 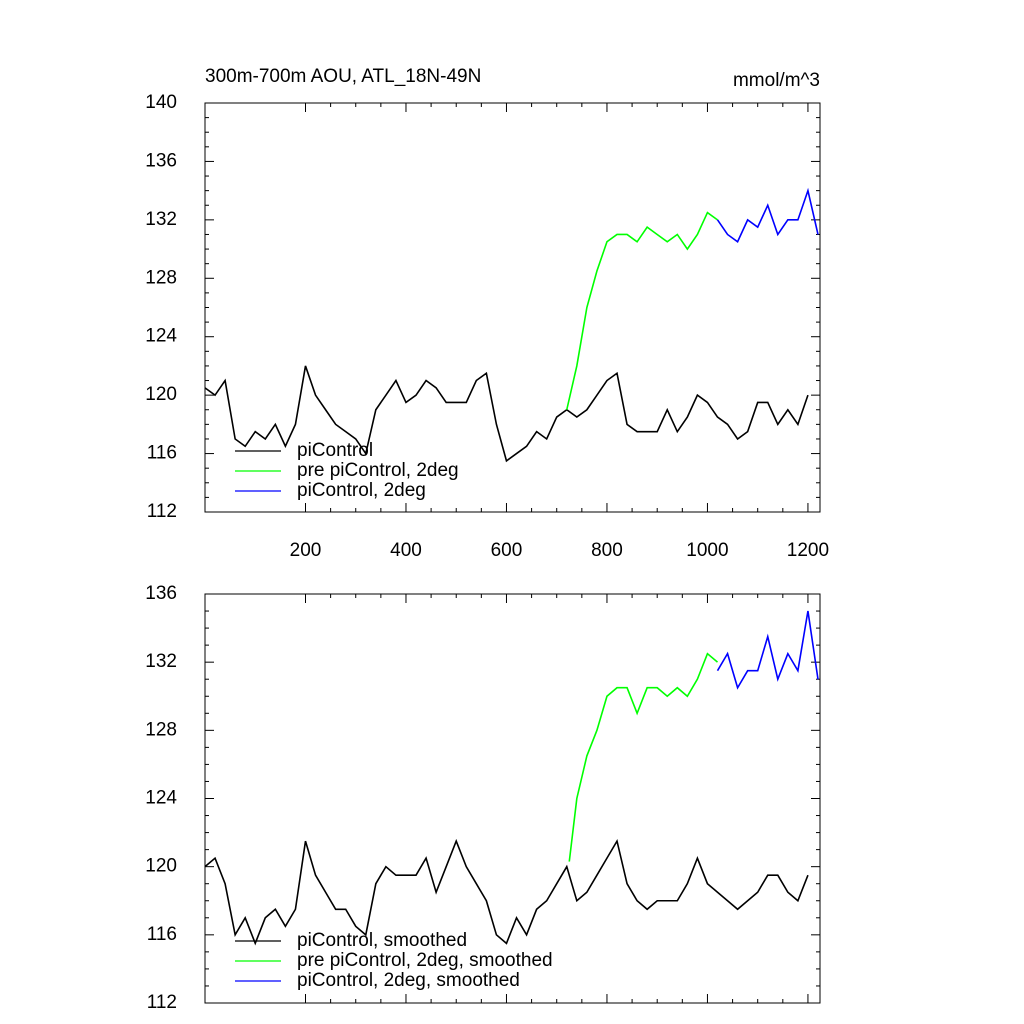 I want to click on units-label: mmol/m^3, so click(x=776, y=80).